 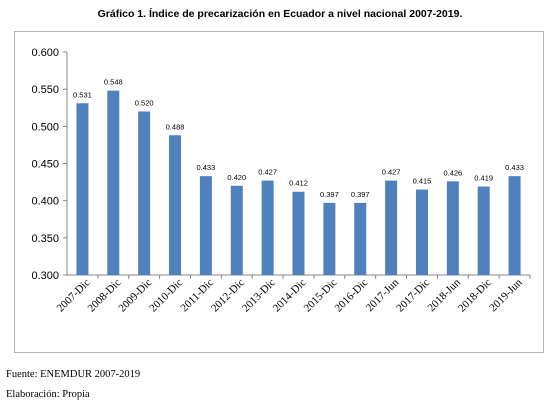 What do you see at coordinates (48, 394) in the screenshot?
I see `elaboration-note: Elaboración: Propia` at bounding box center [48, 394].